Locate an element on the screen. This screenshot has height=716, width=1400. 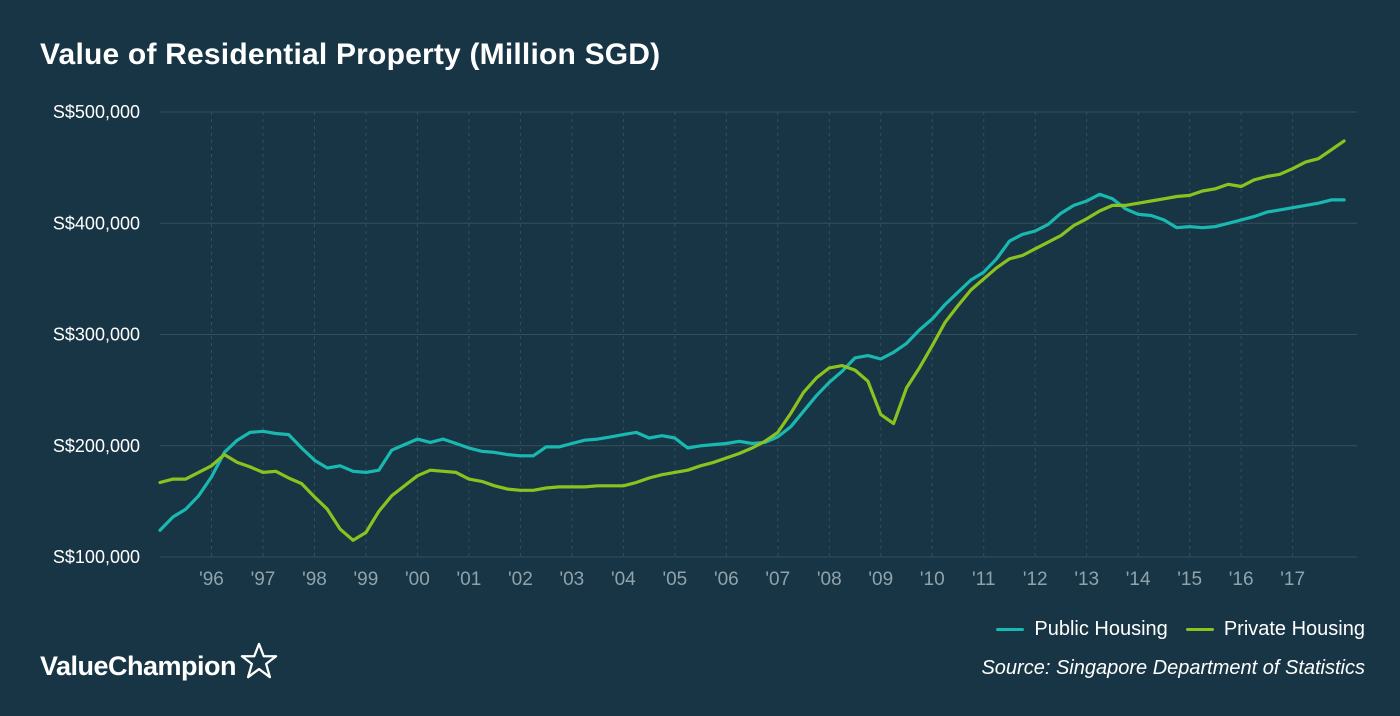
x-tick-label: '97 is located at coordinates (263, 579).